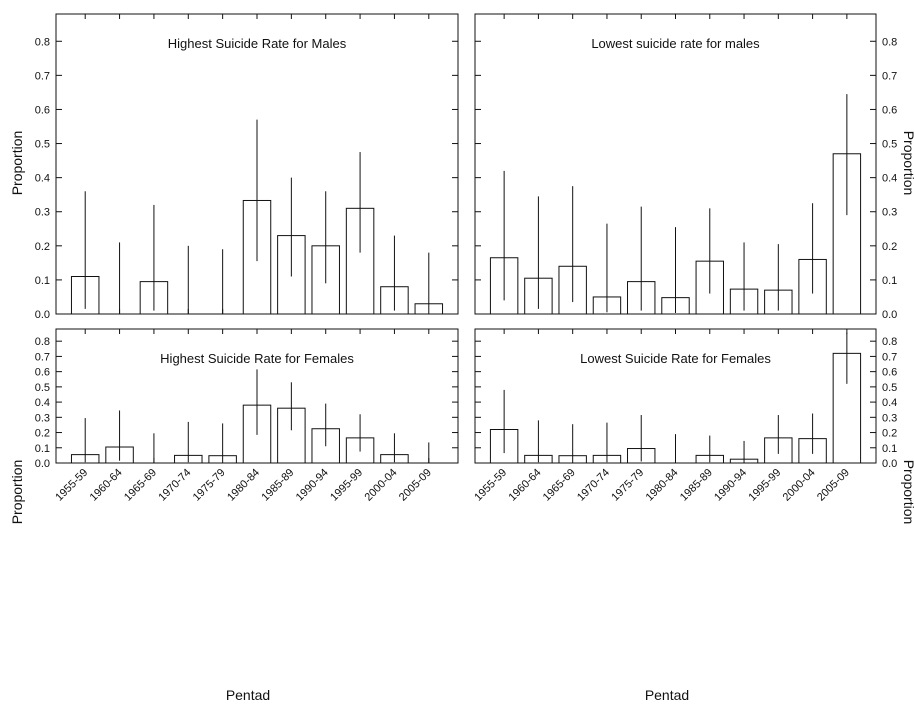  I want to click on x-axis-label-right: Pentad, so click(667, 695).